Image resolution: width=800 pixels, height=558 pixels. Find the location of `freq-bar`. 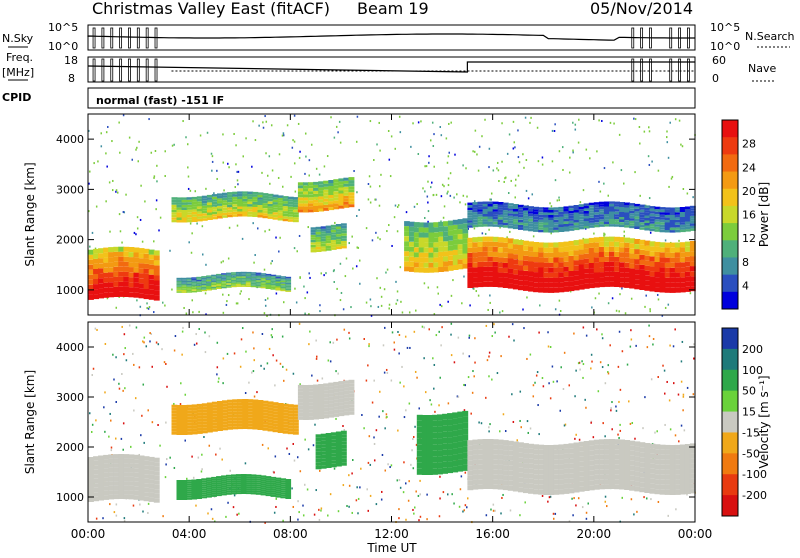

freq-bar is located at coordinates (103, 70).